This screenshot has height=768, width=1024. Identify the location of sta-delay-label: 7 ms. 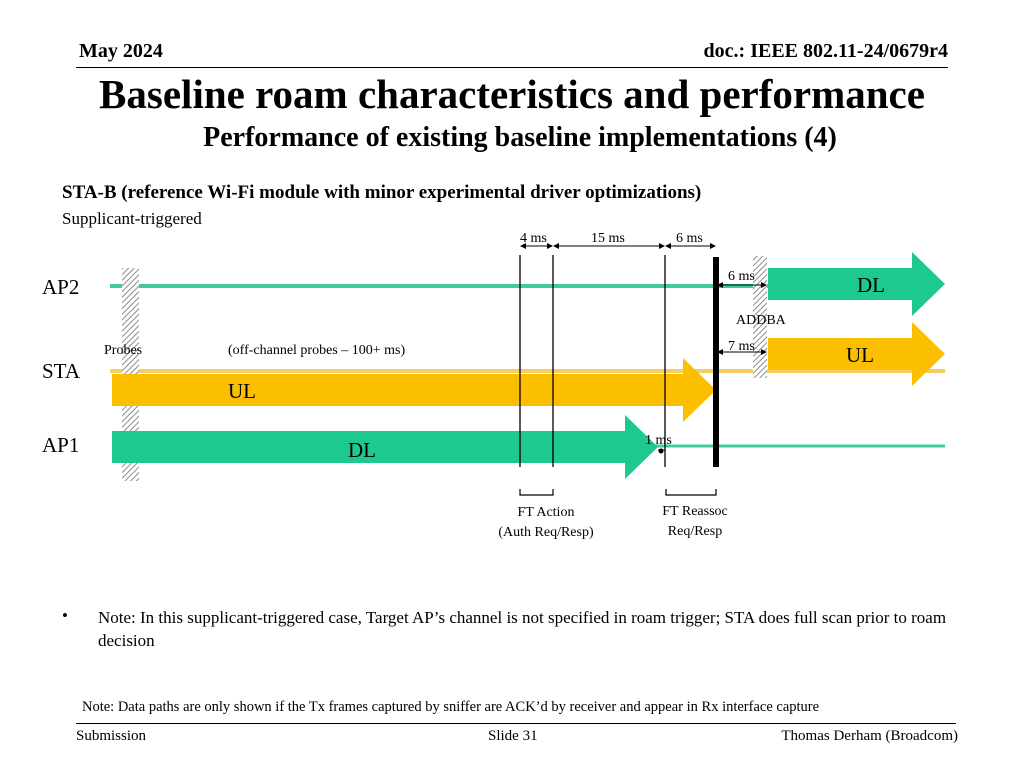
(741, 346).